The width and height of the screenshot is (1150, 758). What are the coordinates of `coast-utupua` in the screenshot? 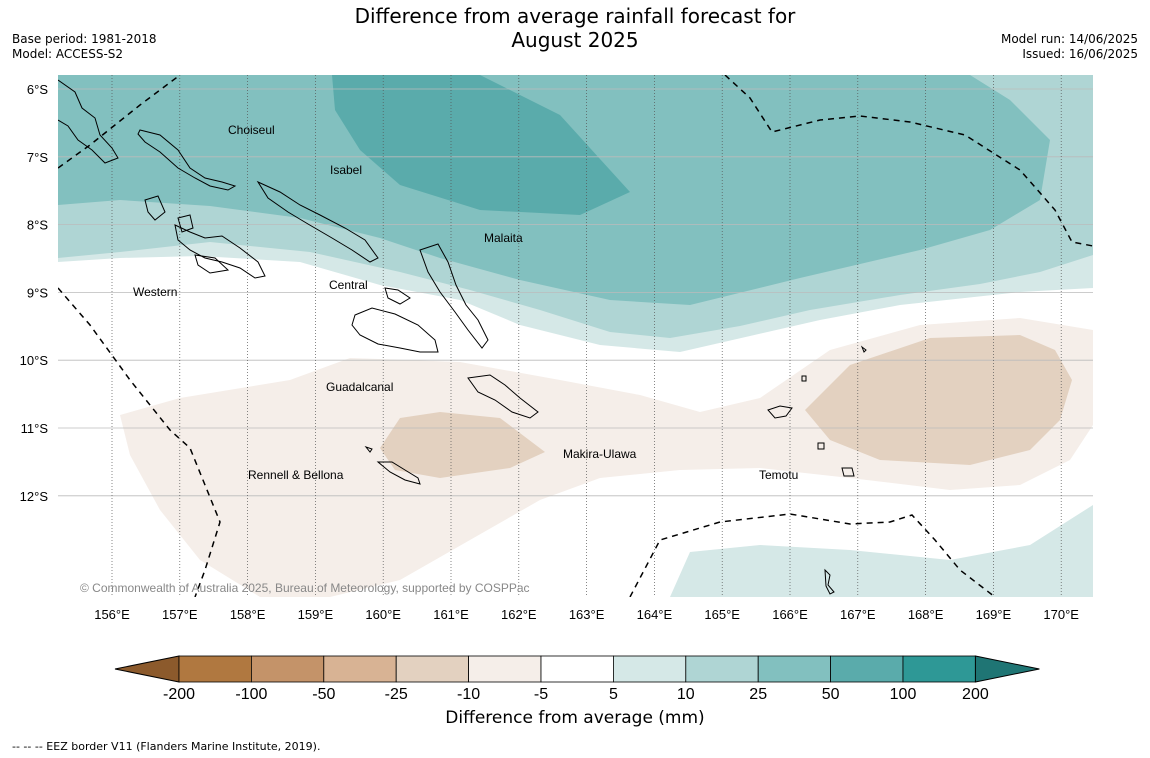 It's located at (821, 446).